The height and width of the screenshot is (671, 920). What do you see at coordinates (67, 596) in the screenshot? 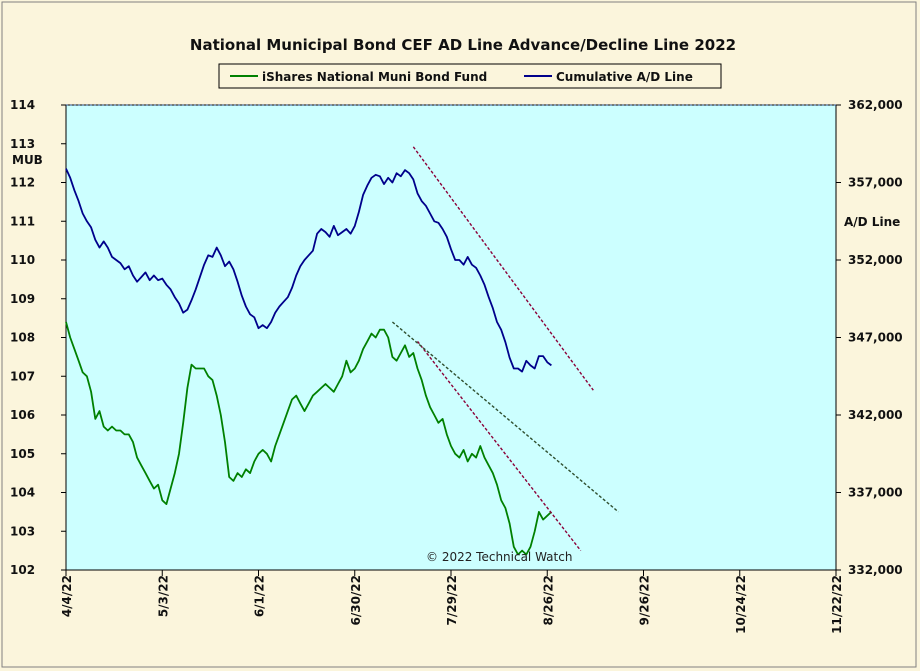
I see `x-tick-label: 4/4/22` at bounding box center [67, 596].